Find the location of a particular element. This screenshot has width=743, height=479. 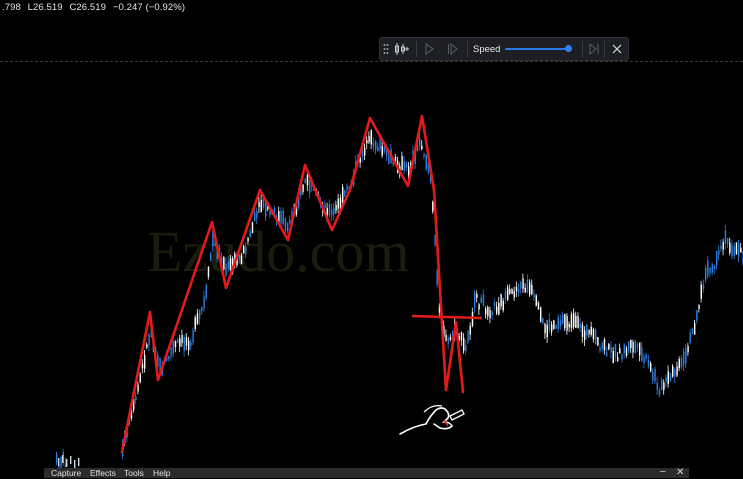

menu-capture: Capture is located at coordinates (66, 473).